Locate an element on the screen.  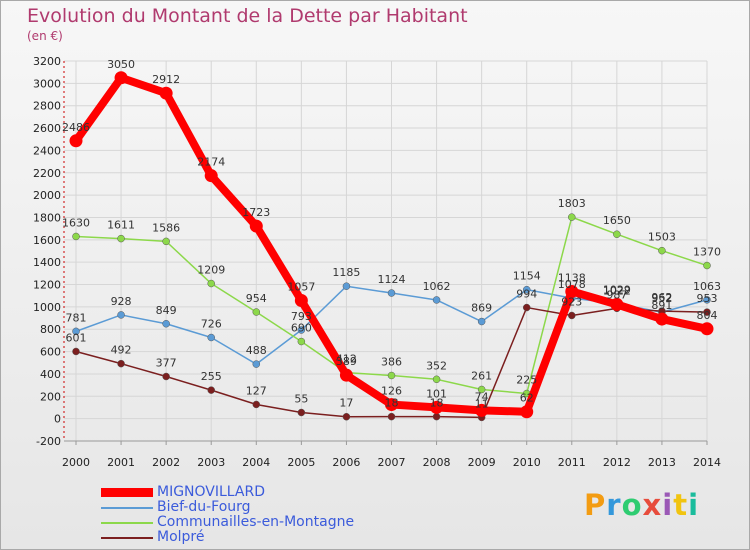
x-tick-label: 2008 is located at coordinates (437, 462).